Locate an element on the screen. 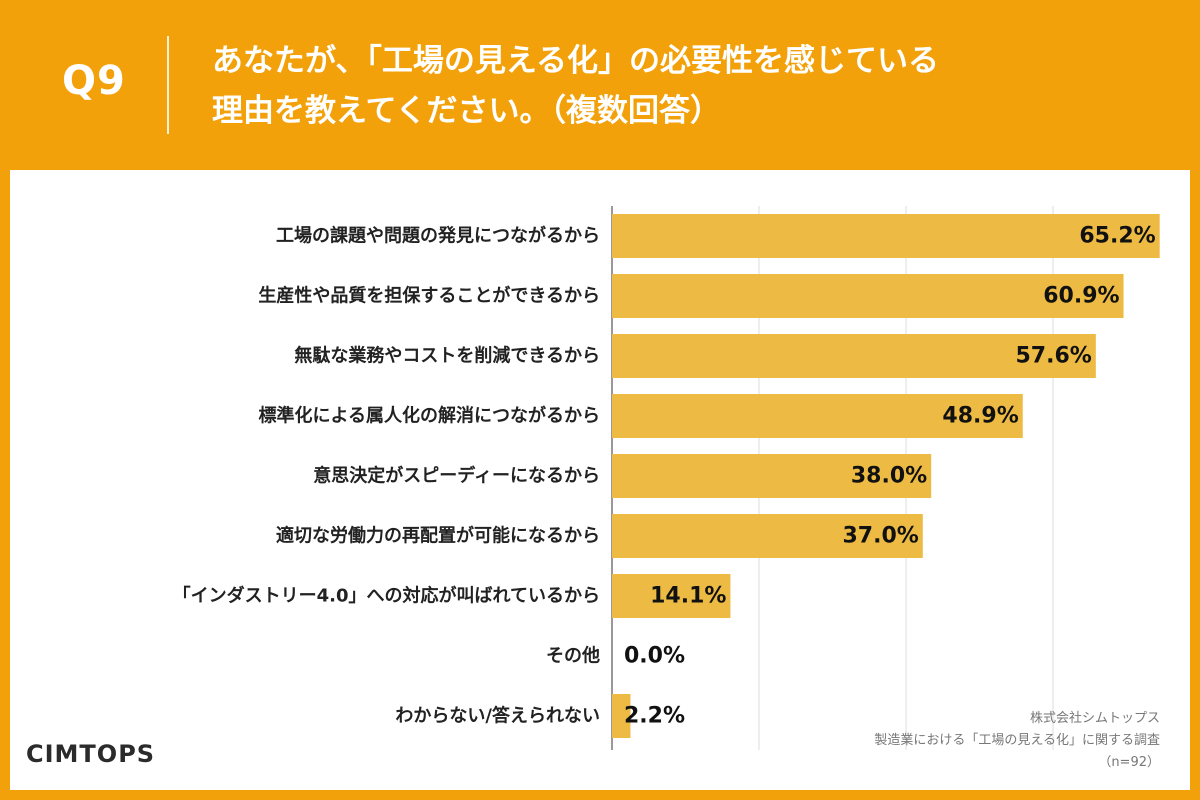  category-label-2: 生産性や品質を担保することができるから is located at coordinates (429, 296).